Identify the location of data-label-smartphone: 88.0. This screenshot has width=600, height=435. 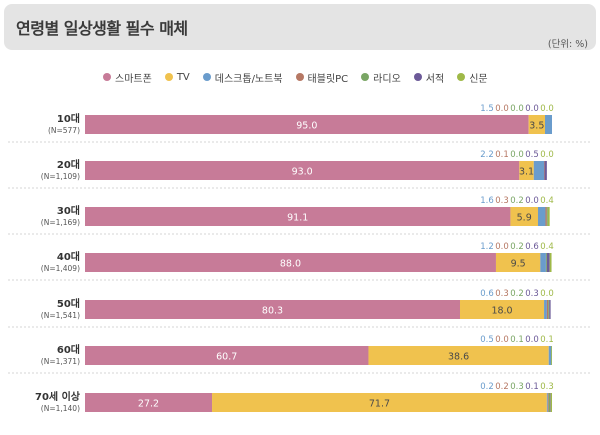
(290, 264).